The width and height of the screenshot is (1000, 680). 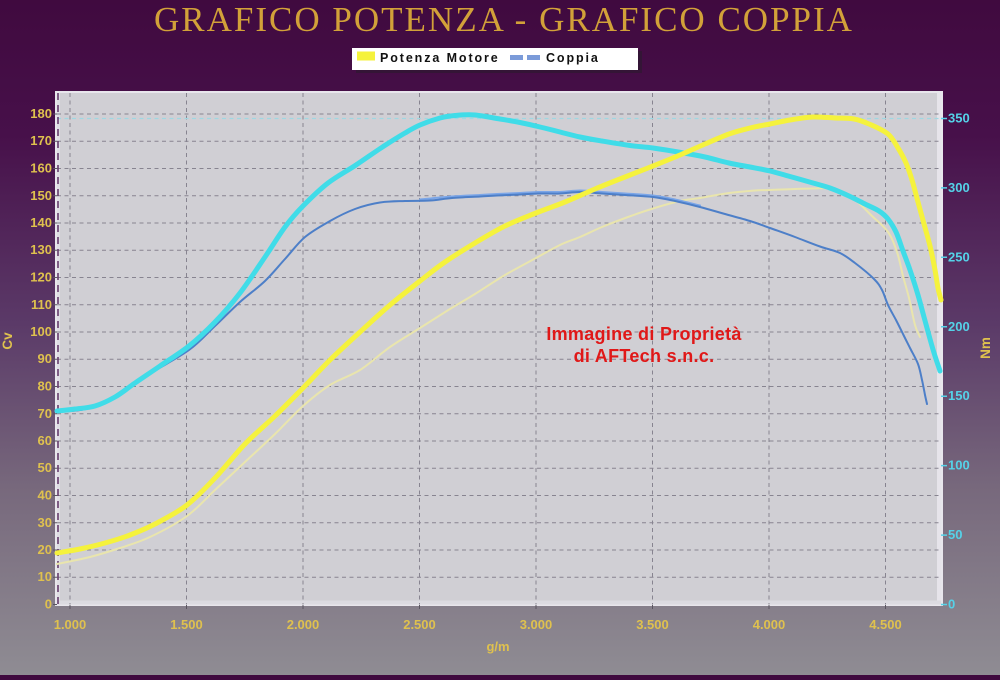 I want to click on svg-text: 4.500, so click(x=885, y=624).